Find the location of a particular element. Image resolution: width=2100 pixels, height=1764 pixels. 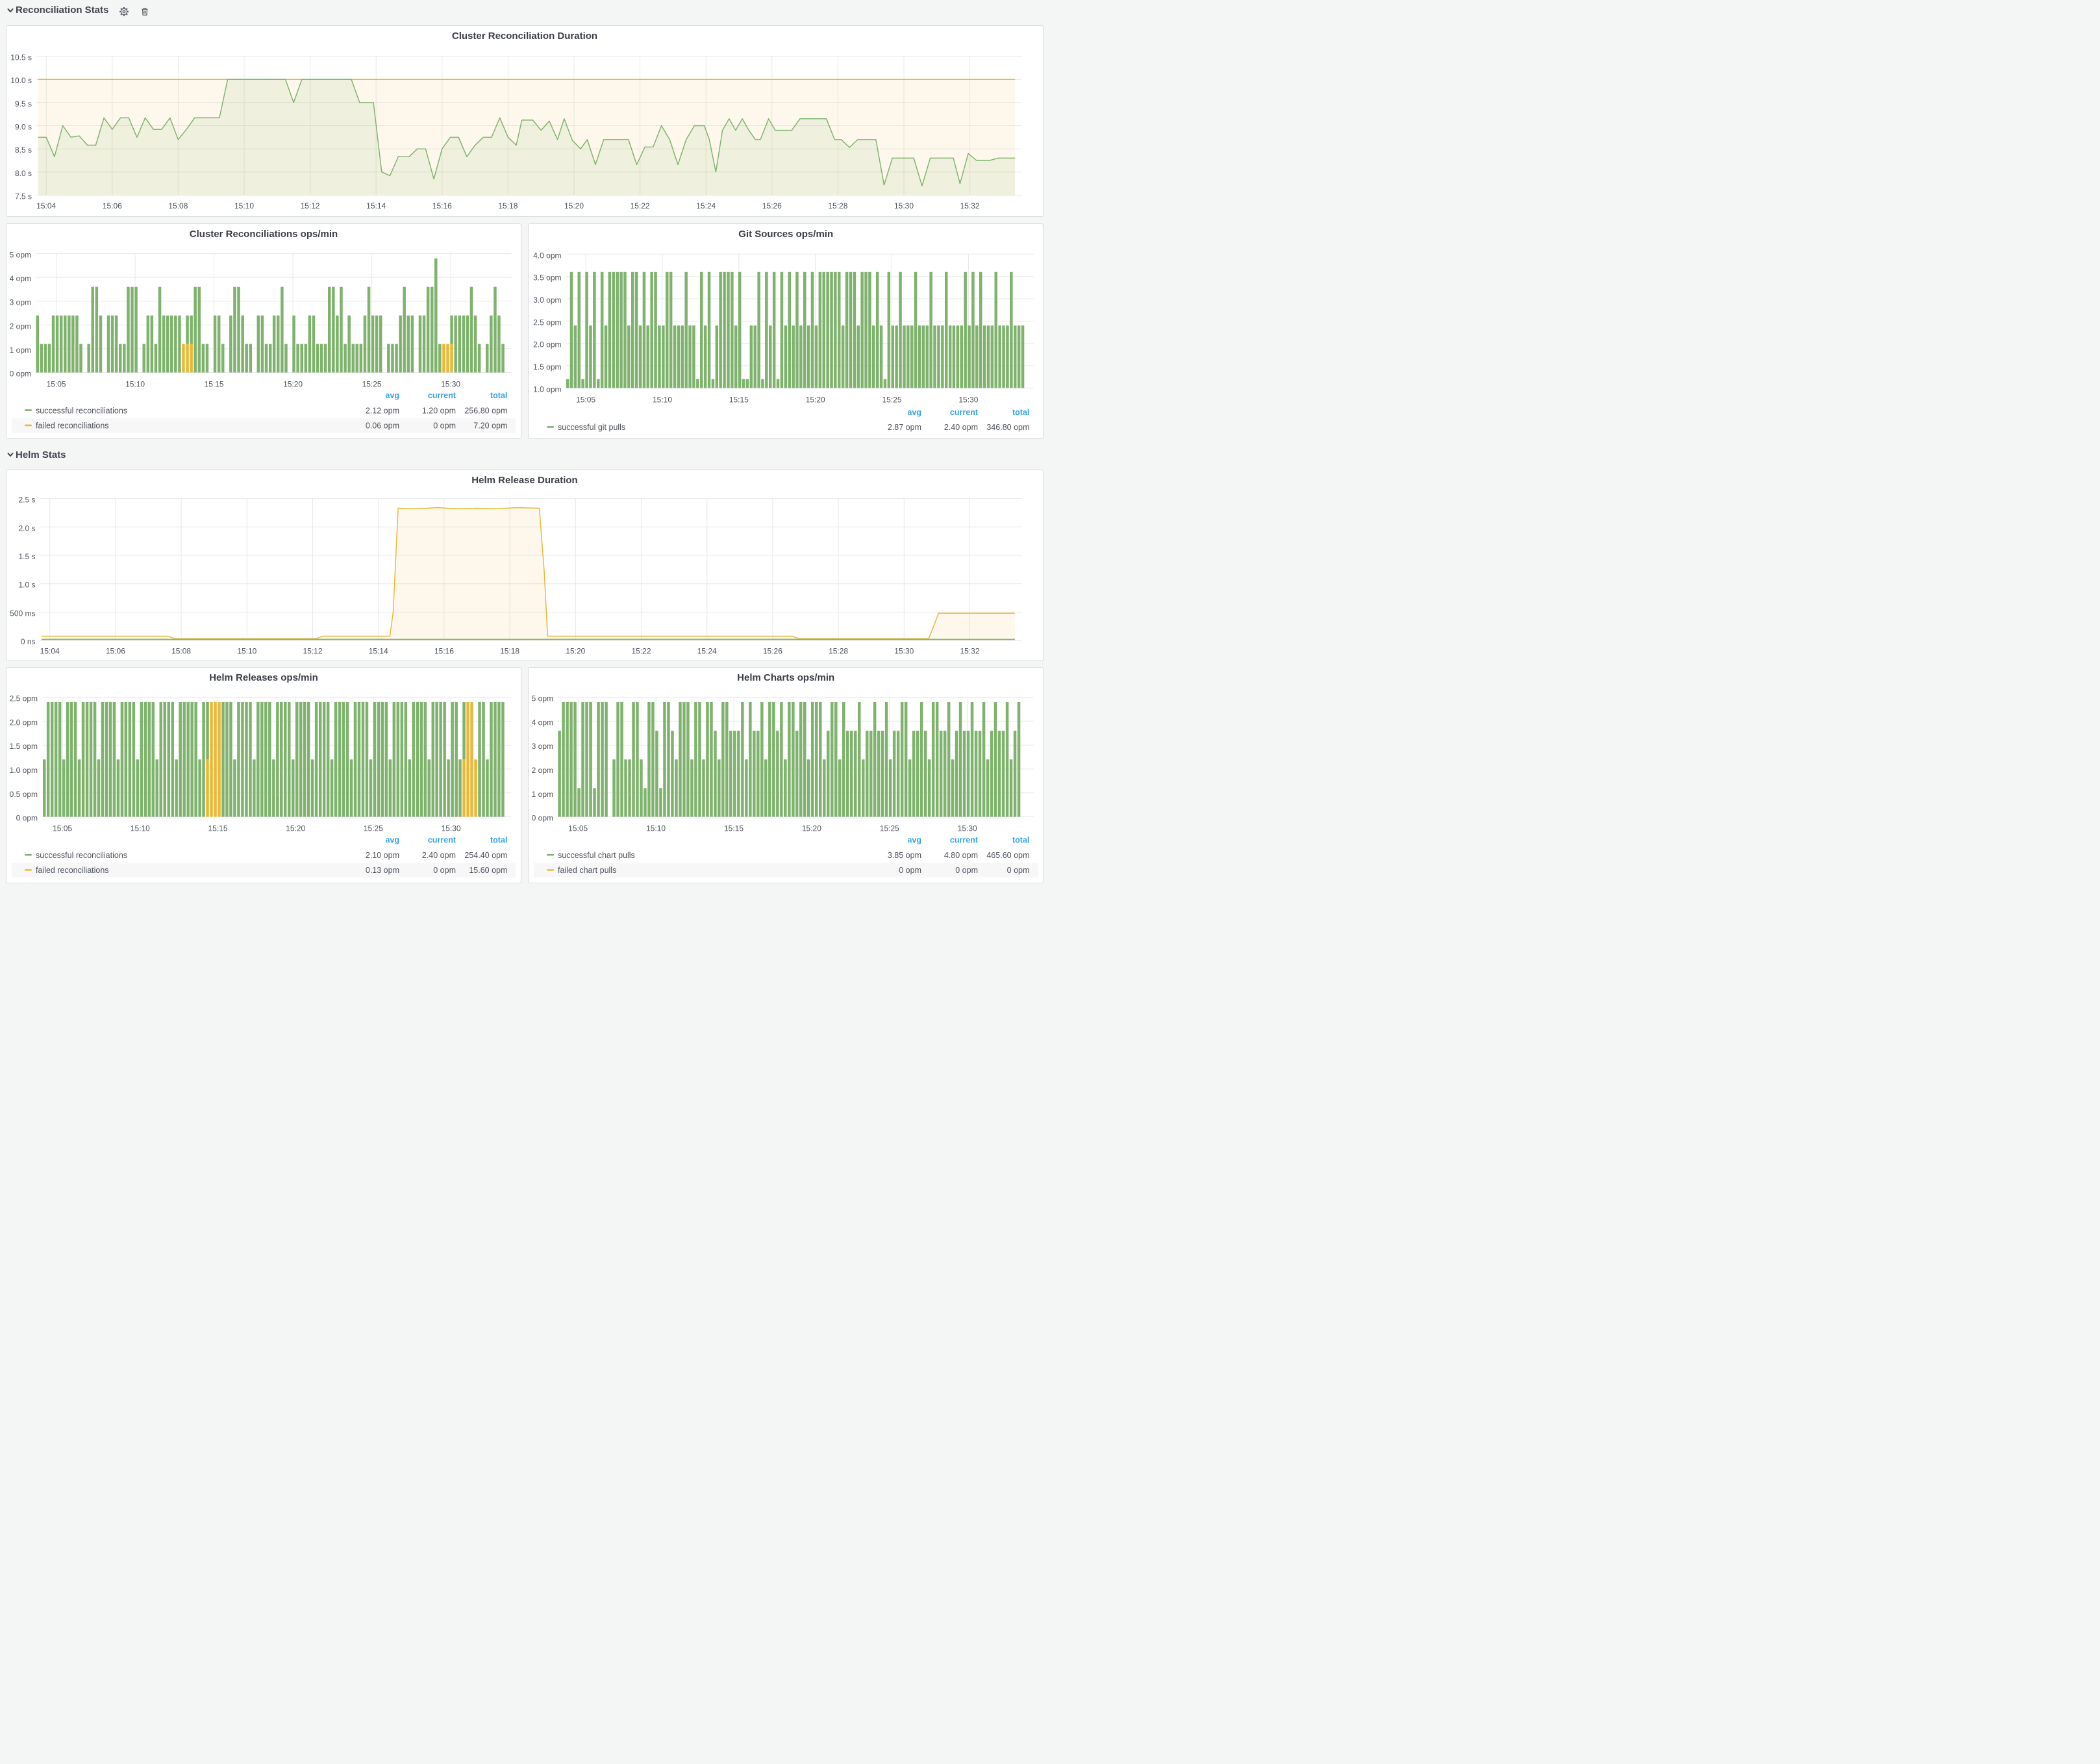

svg-text: 2.0 s is located at coordinates (26, 529).